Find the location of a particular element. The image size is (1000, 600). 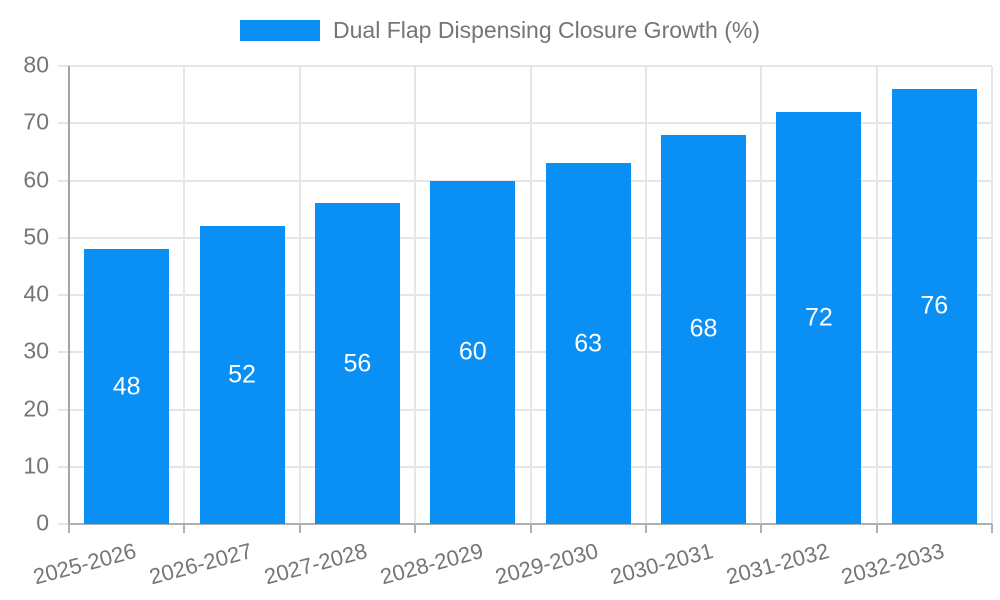

y-tick-label: 30 is located at coordinates (36, 350).